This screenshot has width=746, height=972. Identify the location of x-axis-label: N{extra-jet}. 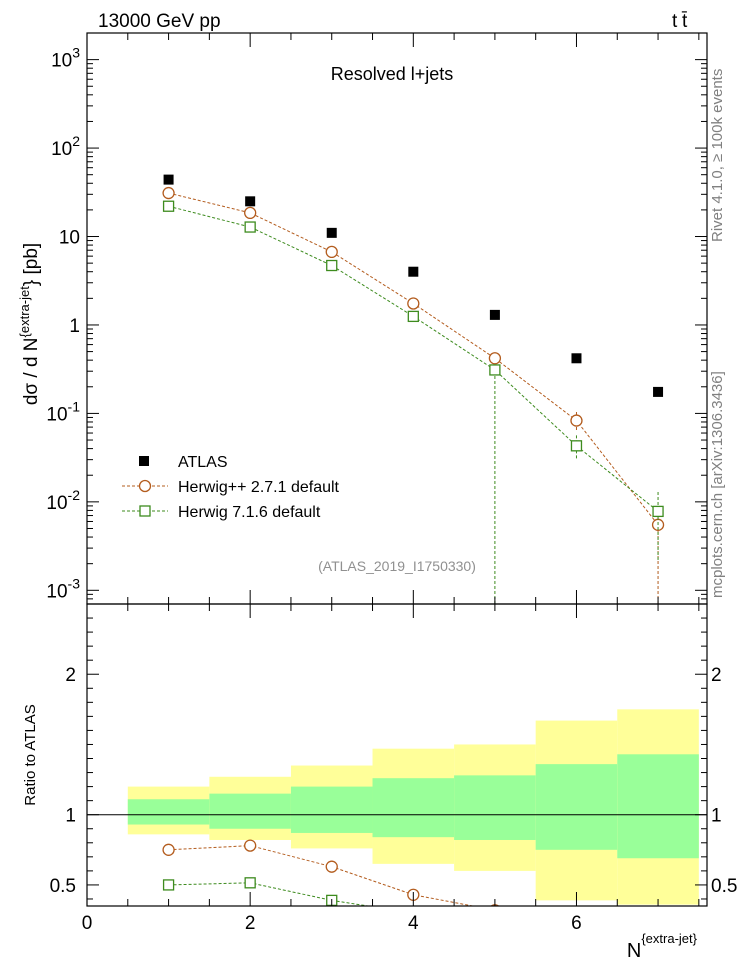
(662, 946).